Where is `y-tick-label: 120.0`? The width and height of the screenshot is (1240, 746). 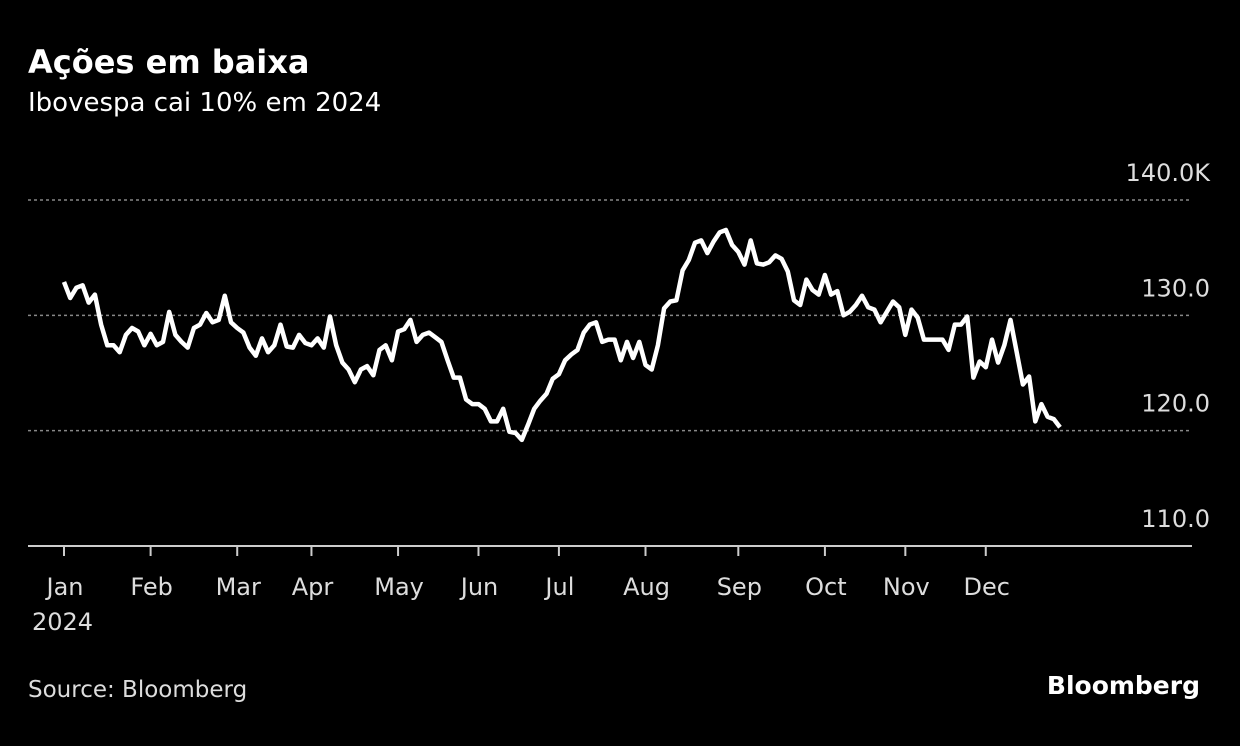
y-tick-label: 120.0 is located at coordinates (1175, 404).